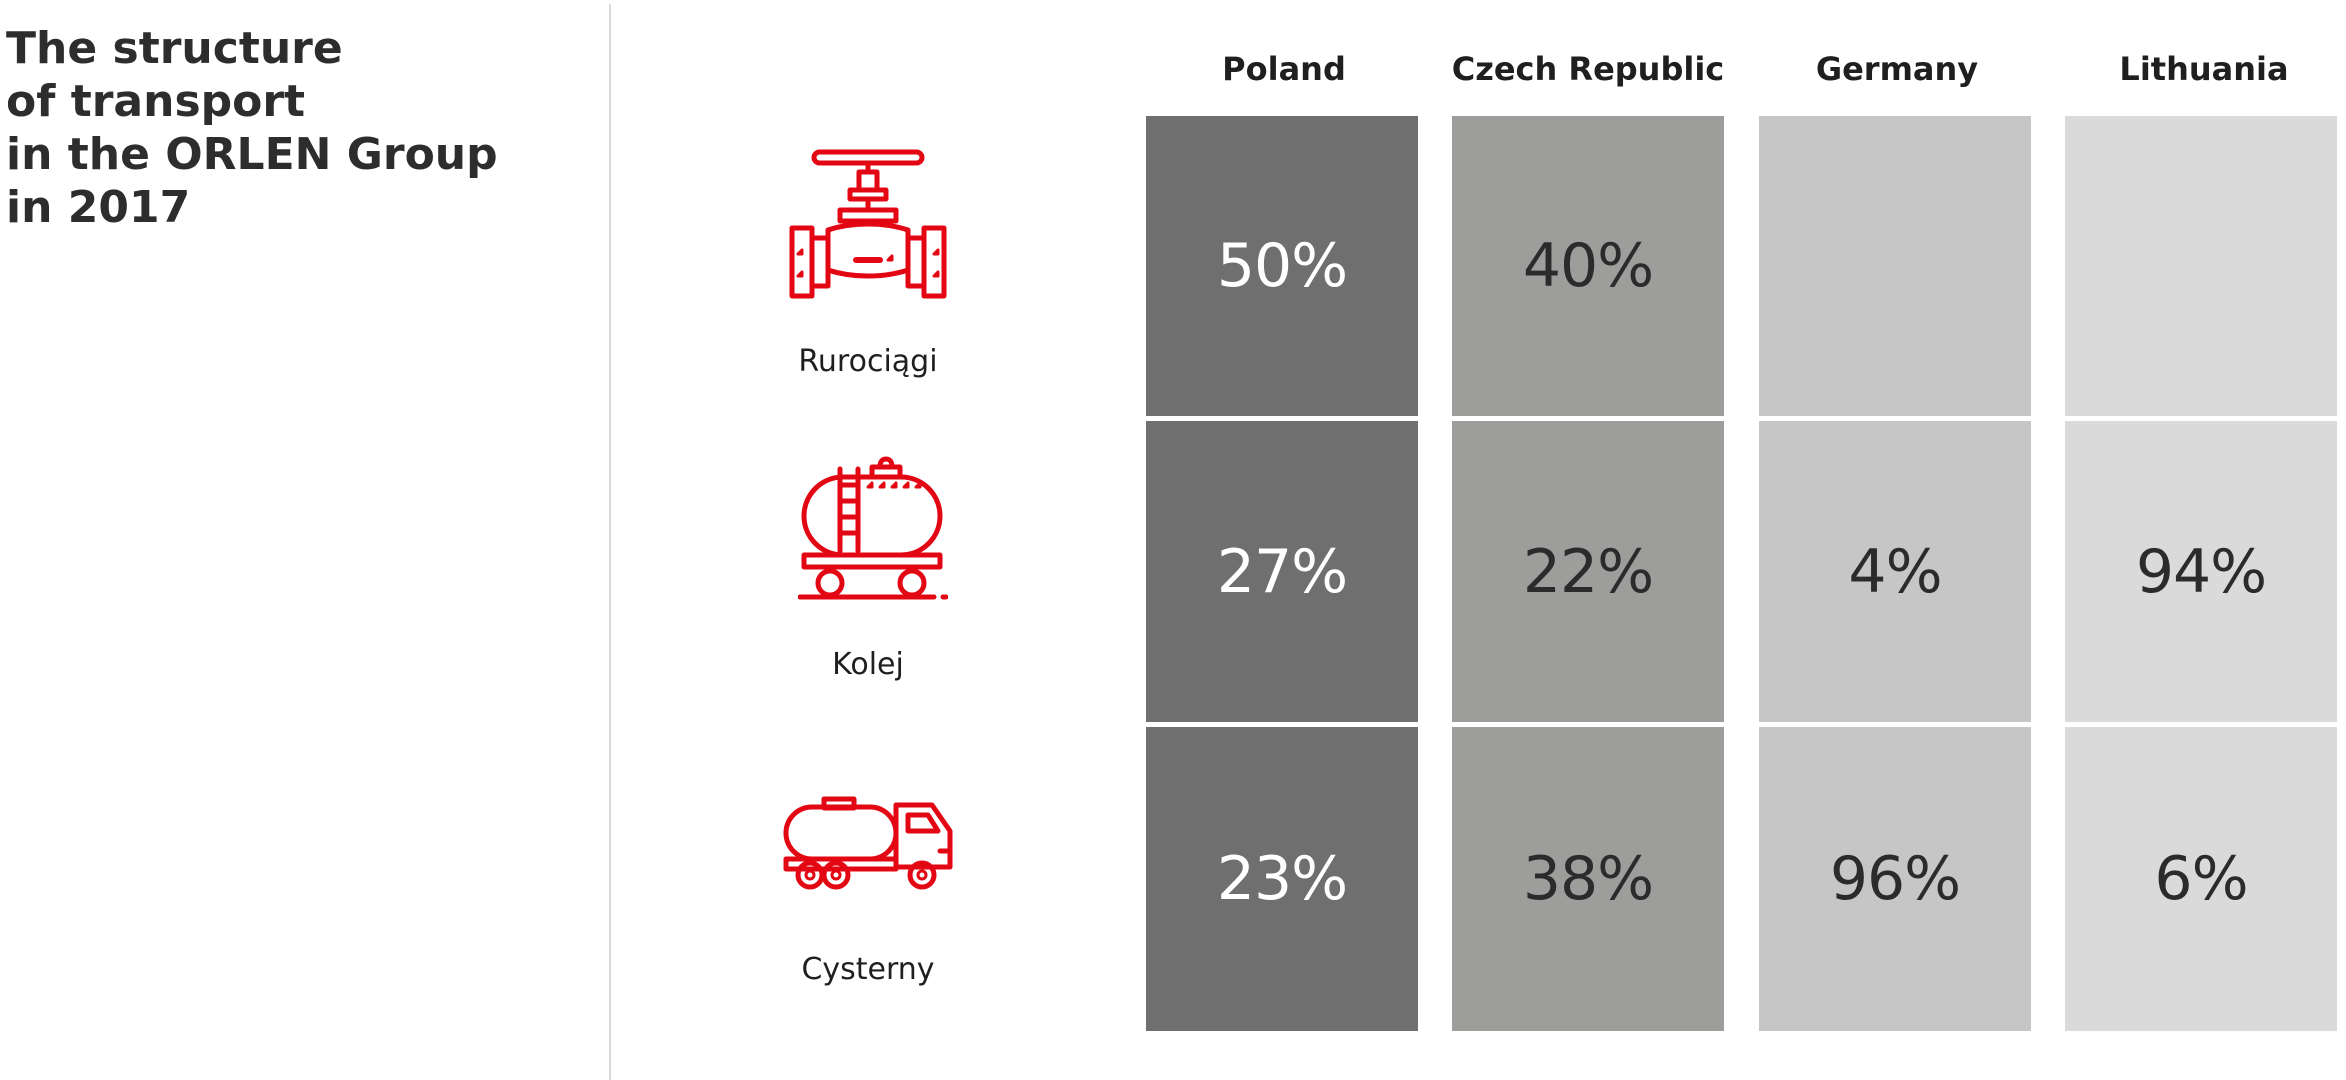  I want to click on rail-tank-car-icon, so click(873, 528).